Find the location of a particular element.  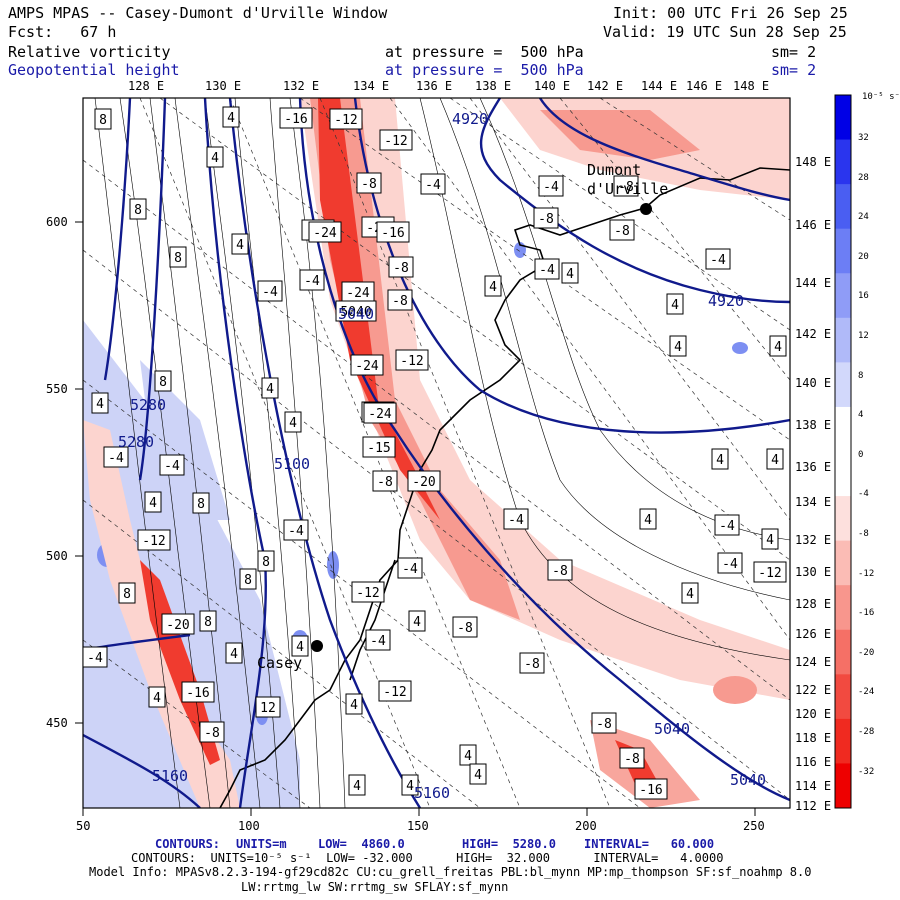

height-contour-label: 5100 is located at coordinates (292, 464).